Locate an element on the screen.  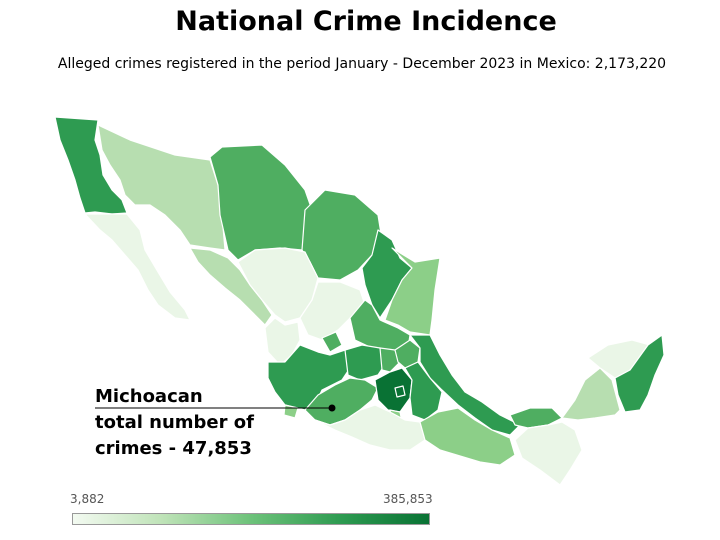
state-nayarit is located at coordinates (282, 341).